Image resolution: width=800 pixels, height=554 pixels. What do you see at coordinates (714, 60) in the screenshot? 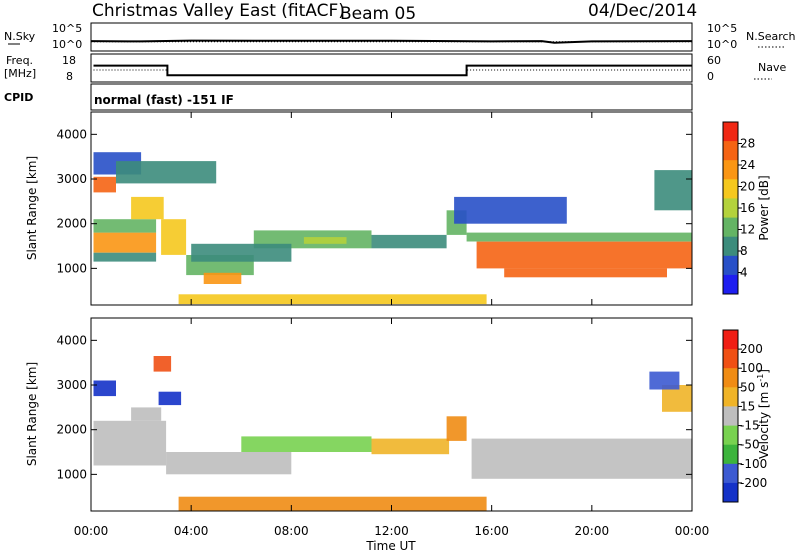
I see `nave-tick-top: 60` at bounding box center [714, 60].